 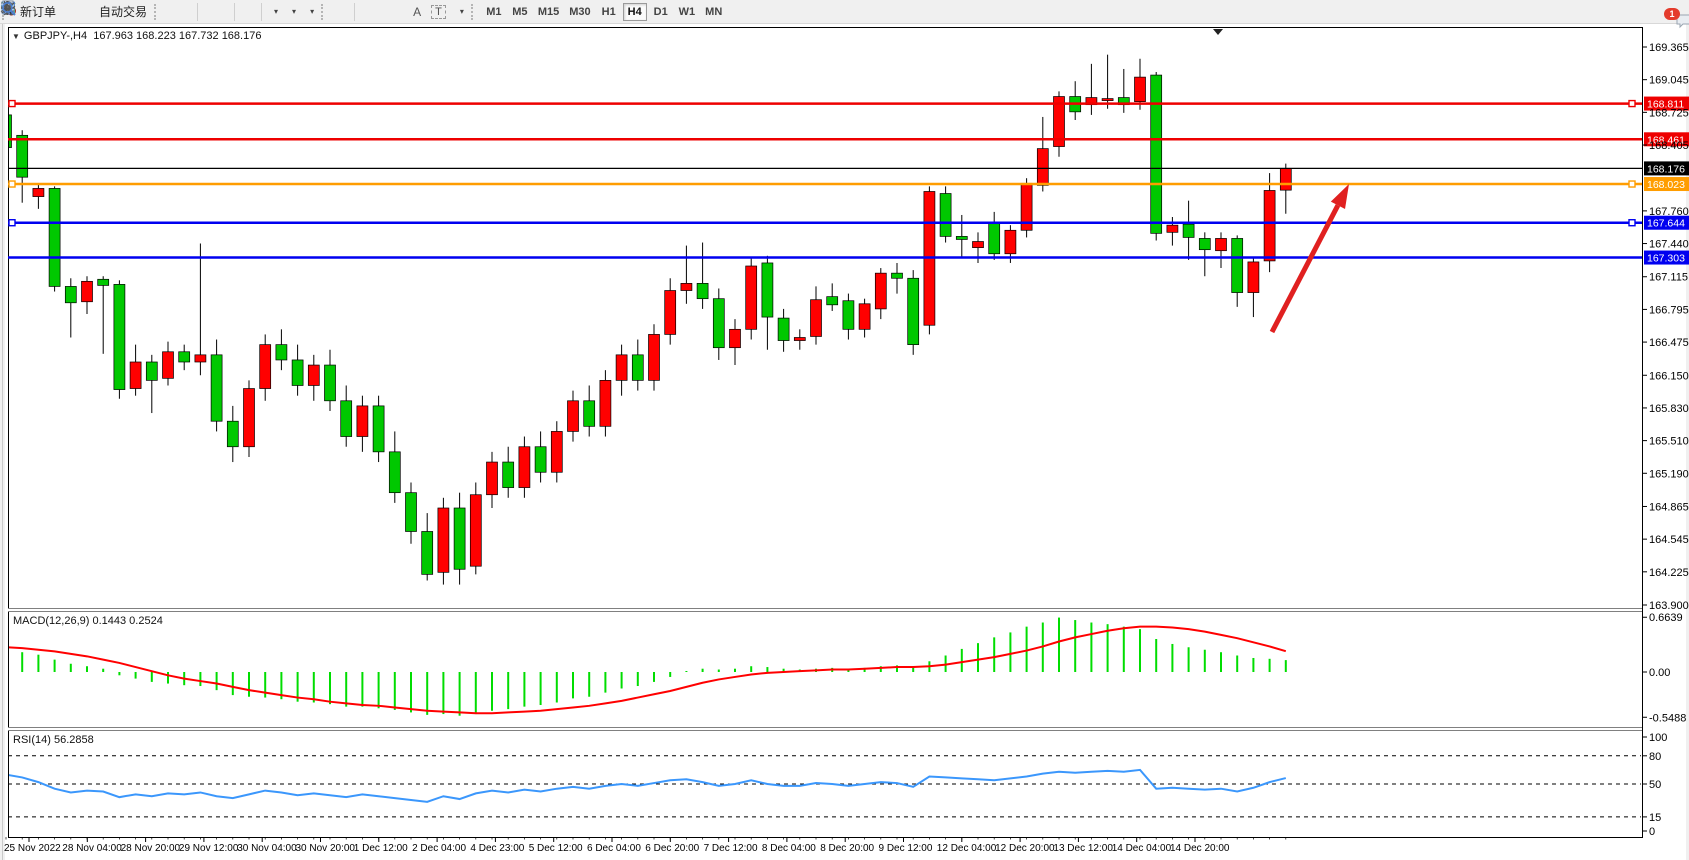 What do you see at coordinates (548, 12) in the screenshot?
I see `timeframe-button-M15: M15` at bounding box center [548, 12].